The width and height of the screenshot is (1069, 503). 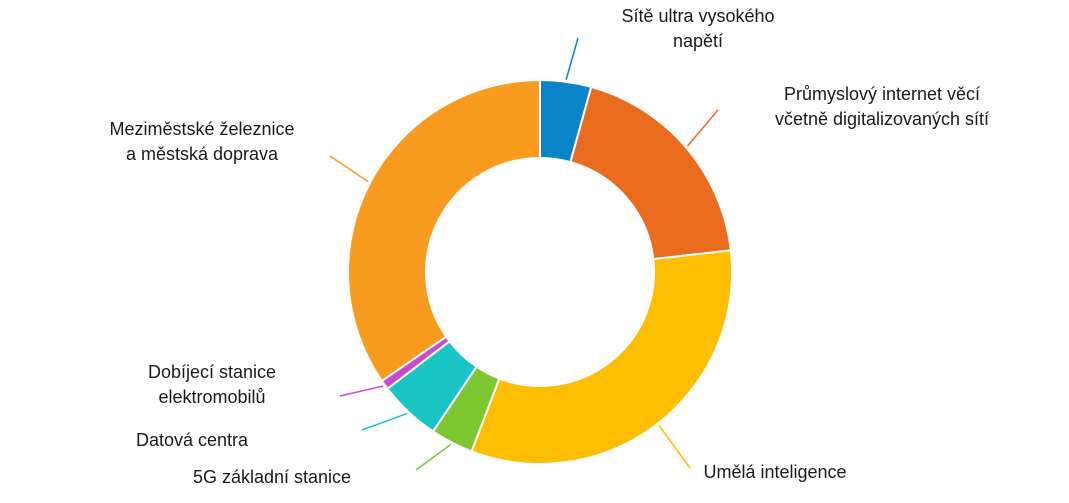 I want to click on leader-line-mezimestske-zeleznice-a-mestska-doprava, so click(x=349, y=169).